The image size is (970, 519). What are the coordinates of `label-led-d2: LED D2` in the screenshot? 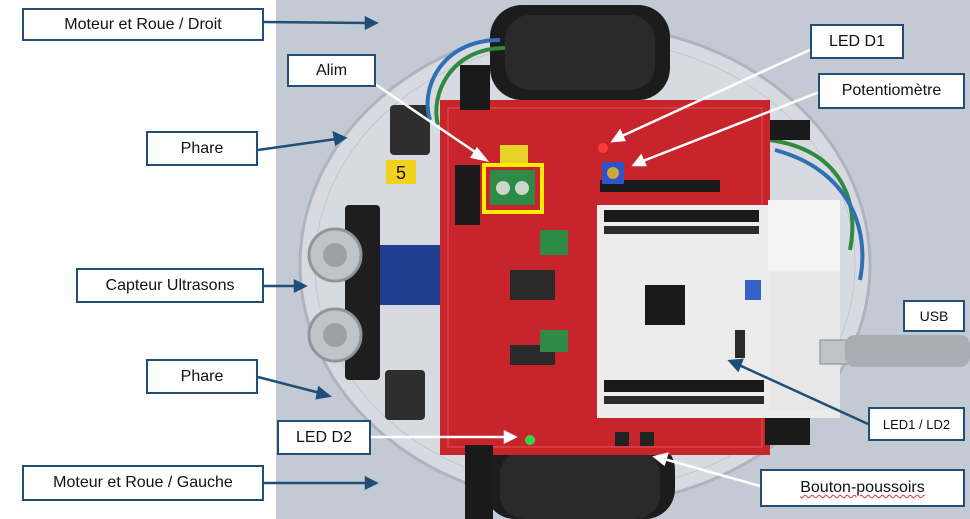 It's located at (324, 437).